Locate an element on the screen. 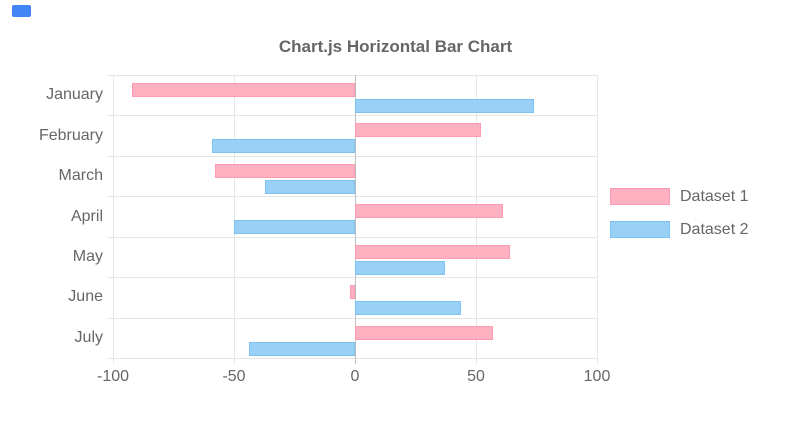  legend-label: Dataset 2 is located at coordinates (714, 229).